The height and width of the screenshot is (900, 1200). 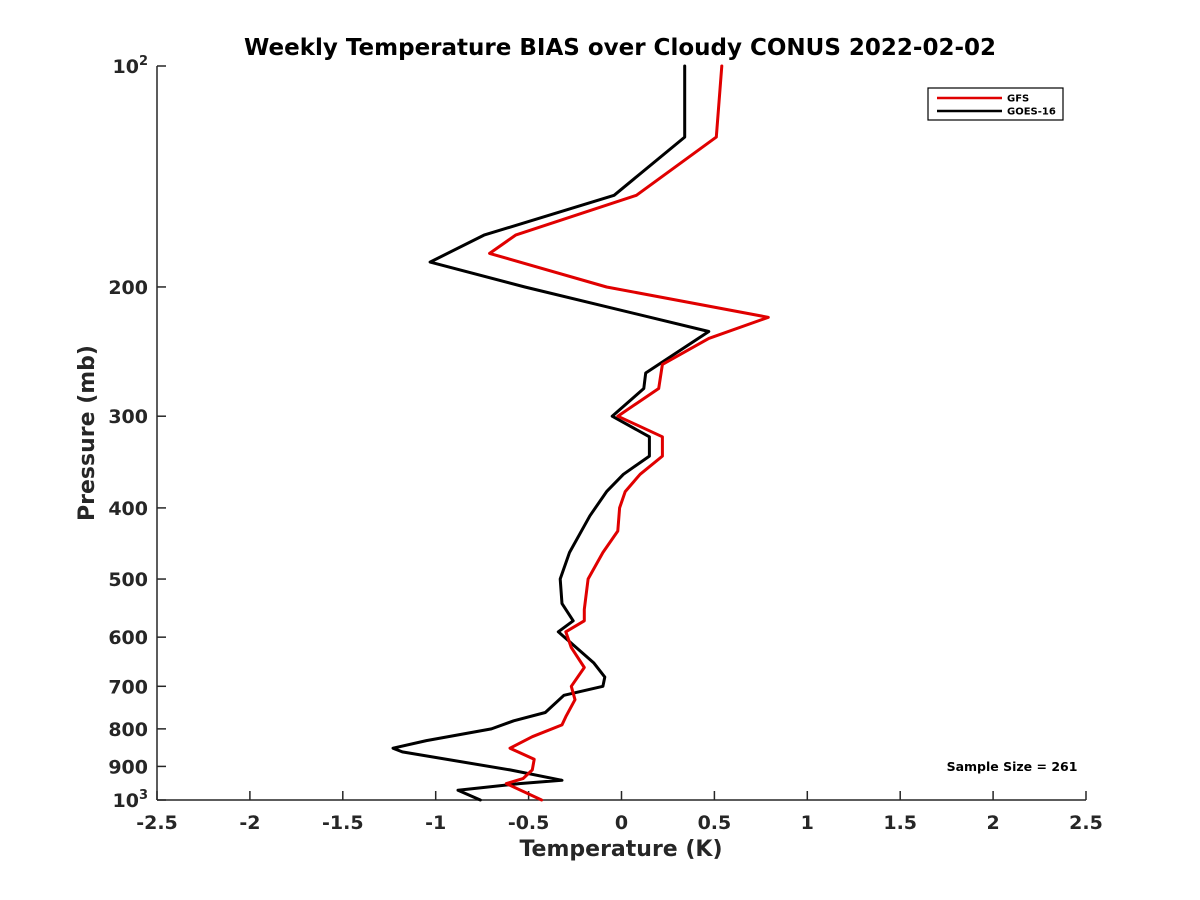 What do you see at coordinates (992, 823) in the screenshot?
I see `x-tick-label: 2` at bounding box center [992, 823].